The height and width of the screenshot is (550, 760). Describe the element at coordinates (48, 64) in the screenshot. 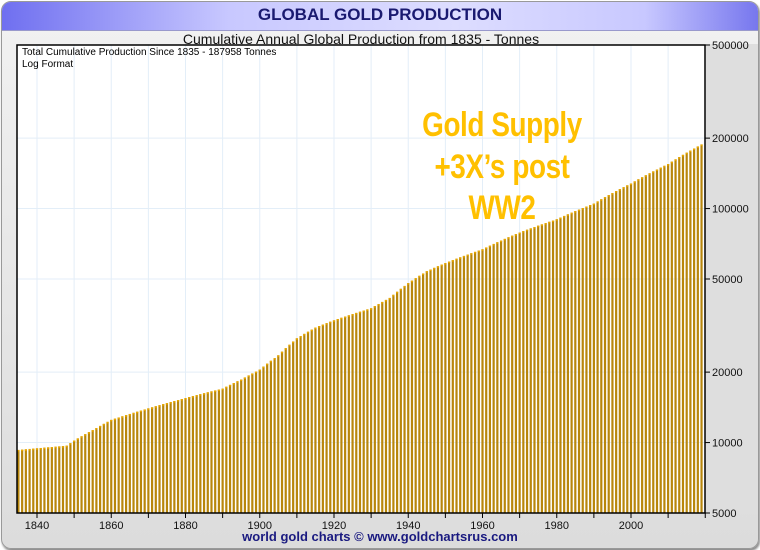

I see `log-format-note: Log Format` at that location.